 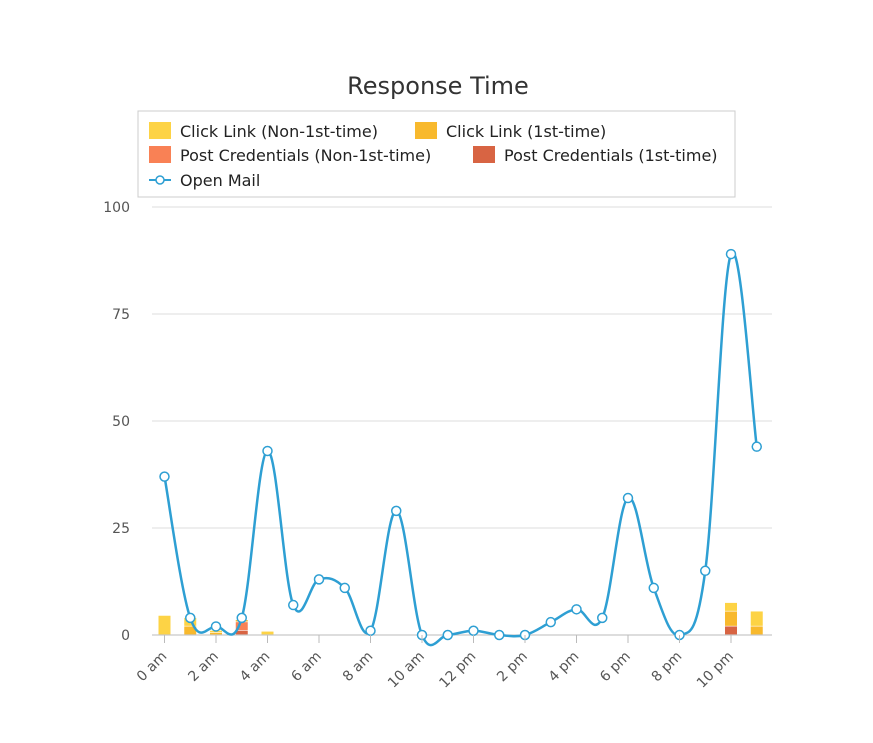 I want to click on x-tick-label: 2 am, so click(x=203, y=667).